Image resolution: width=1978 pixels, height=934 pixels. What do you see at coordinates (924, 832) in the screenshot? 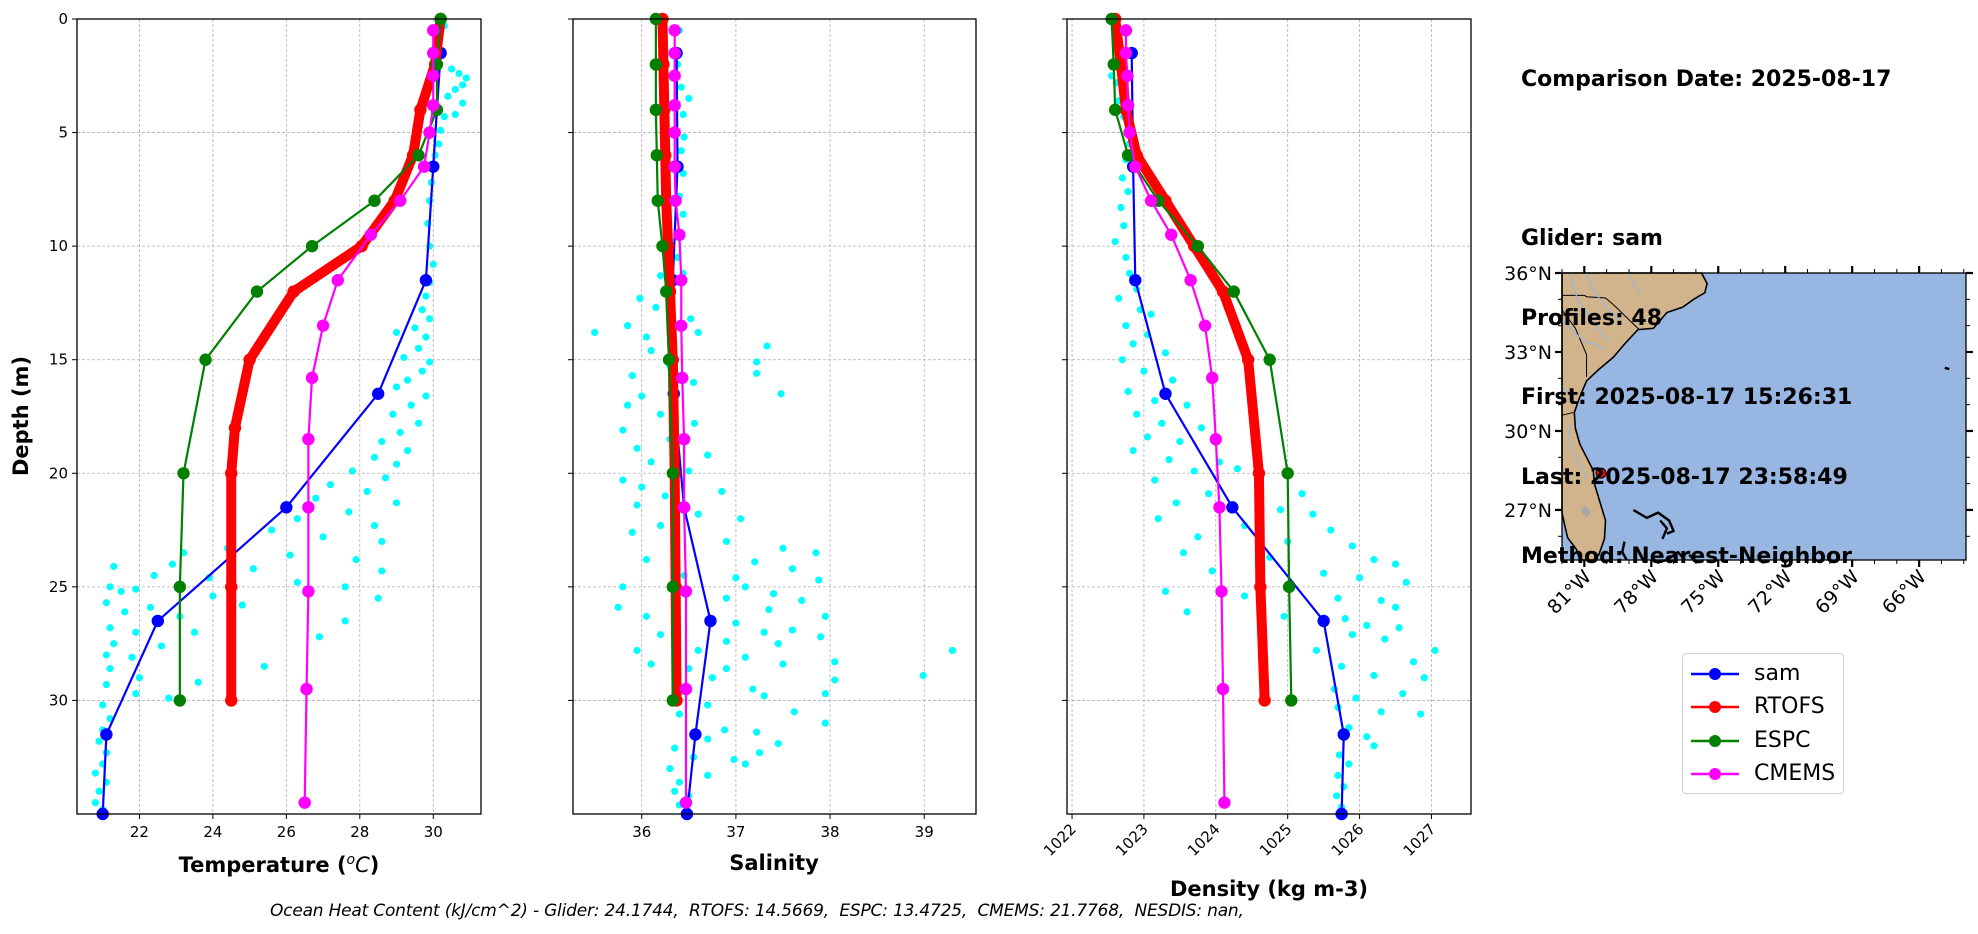
I see `x-tick-label: 39` at bounding box center [924, 832].